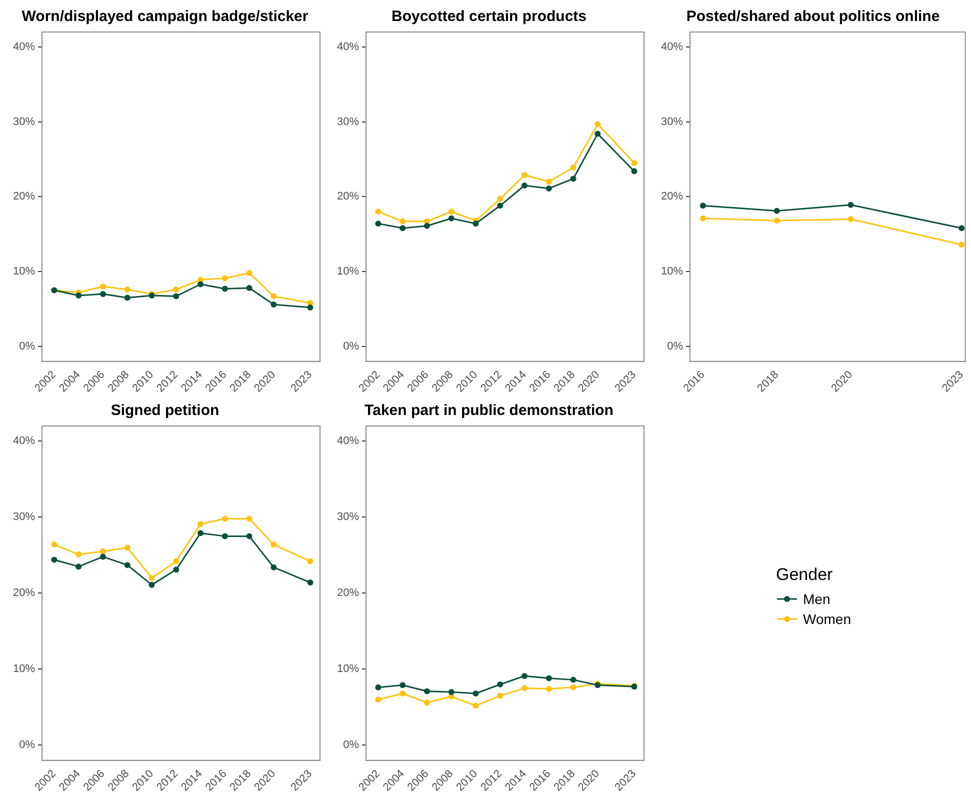  I want to click on chart-title: Worn/displayed campaign badge/sticker, so click(165, 17).